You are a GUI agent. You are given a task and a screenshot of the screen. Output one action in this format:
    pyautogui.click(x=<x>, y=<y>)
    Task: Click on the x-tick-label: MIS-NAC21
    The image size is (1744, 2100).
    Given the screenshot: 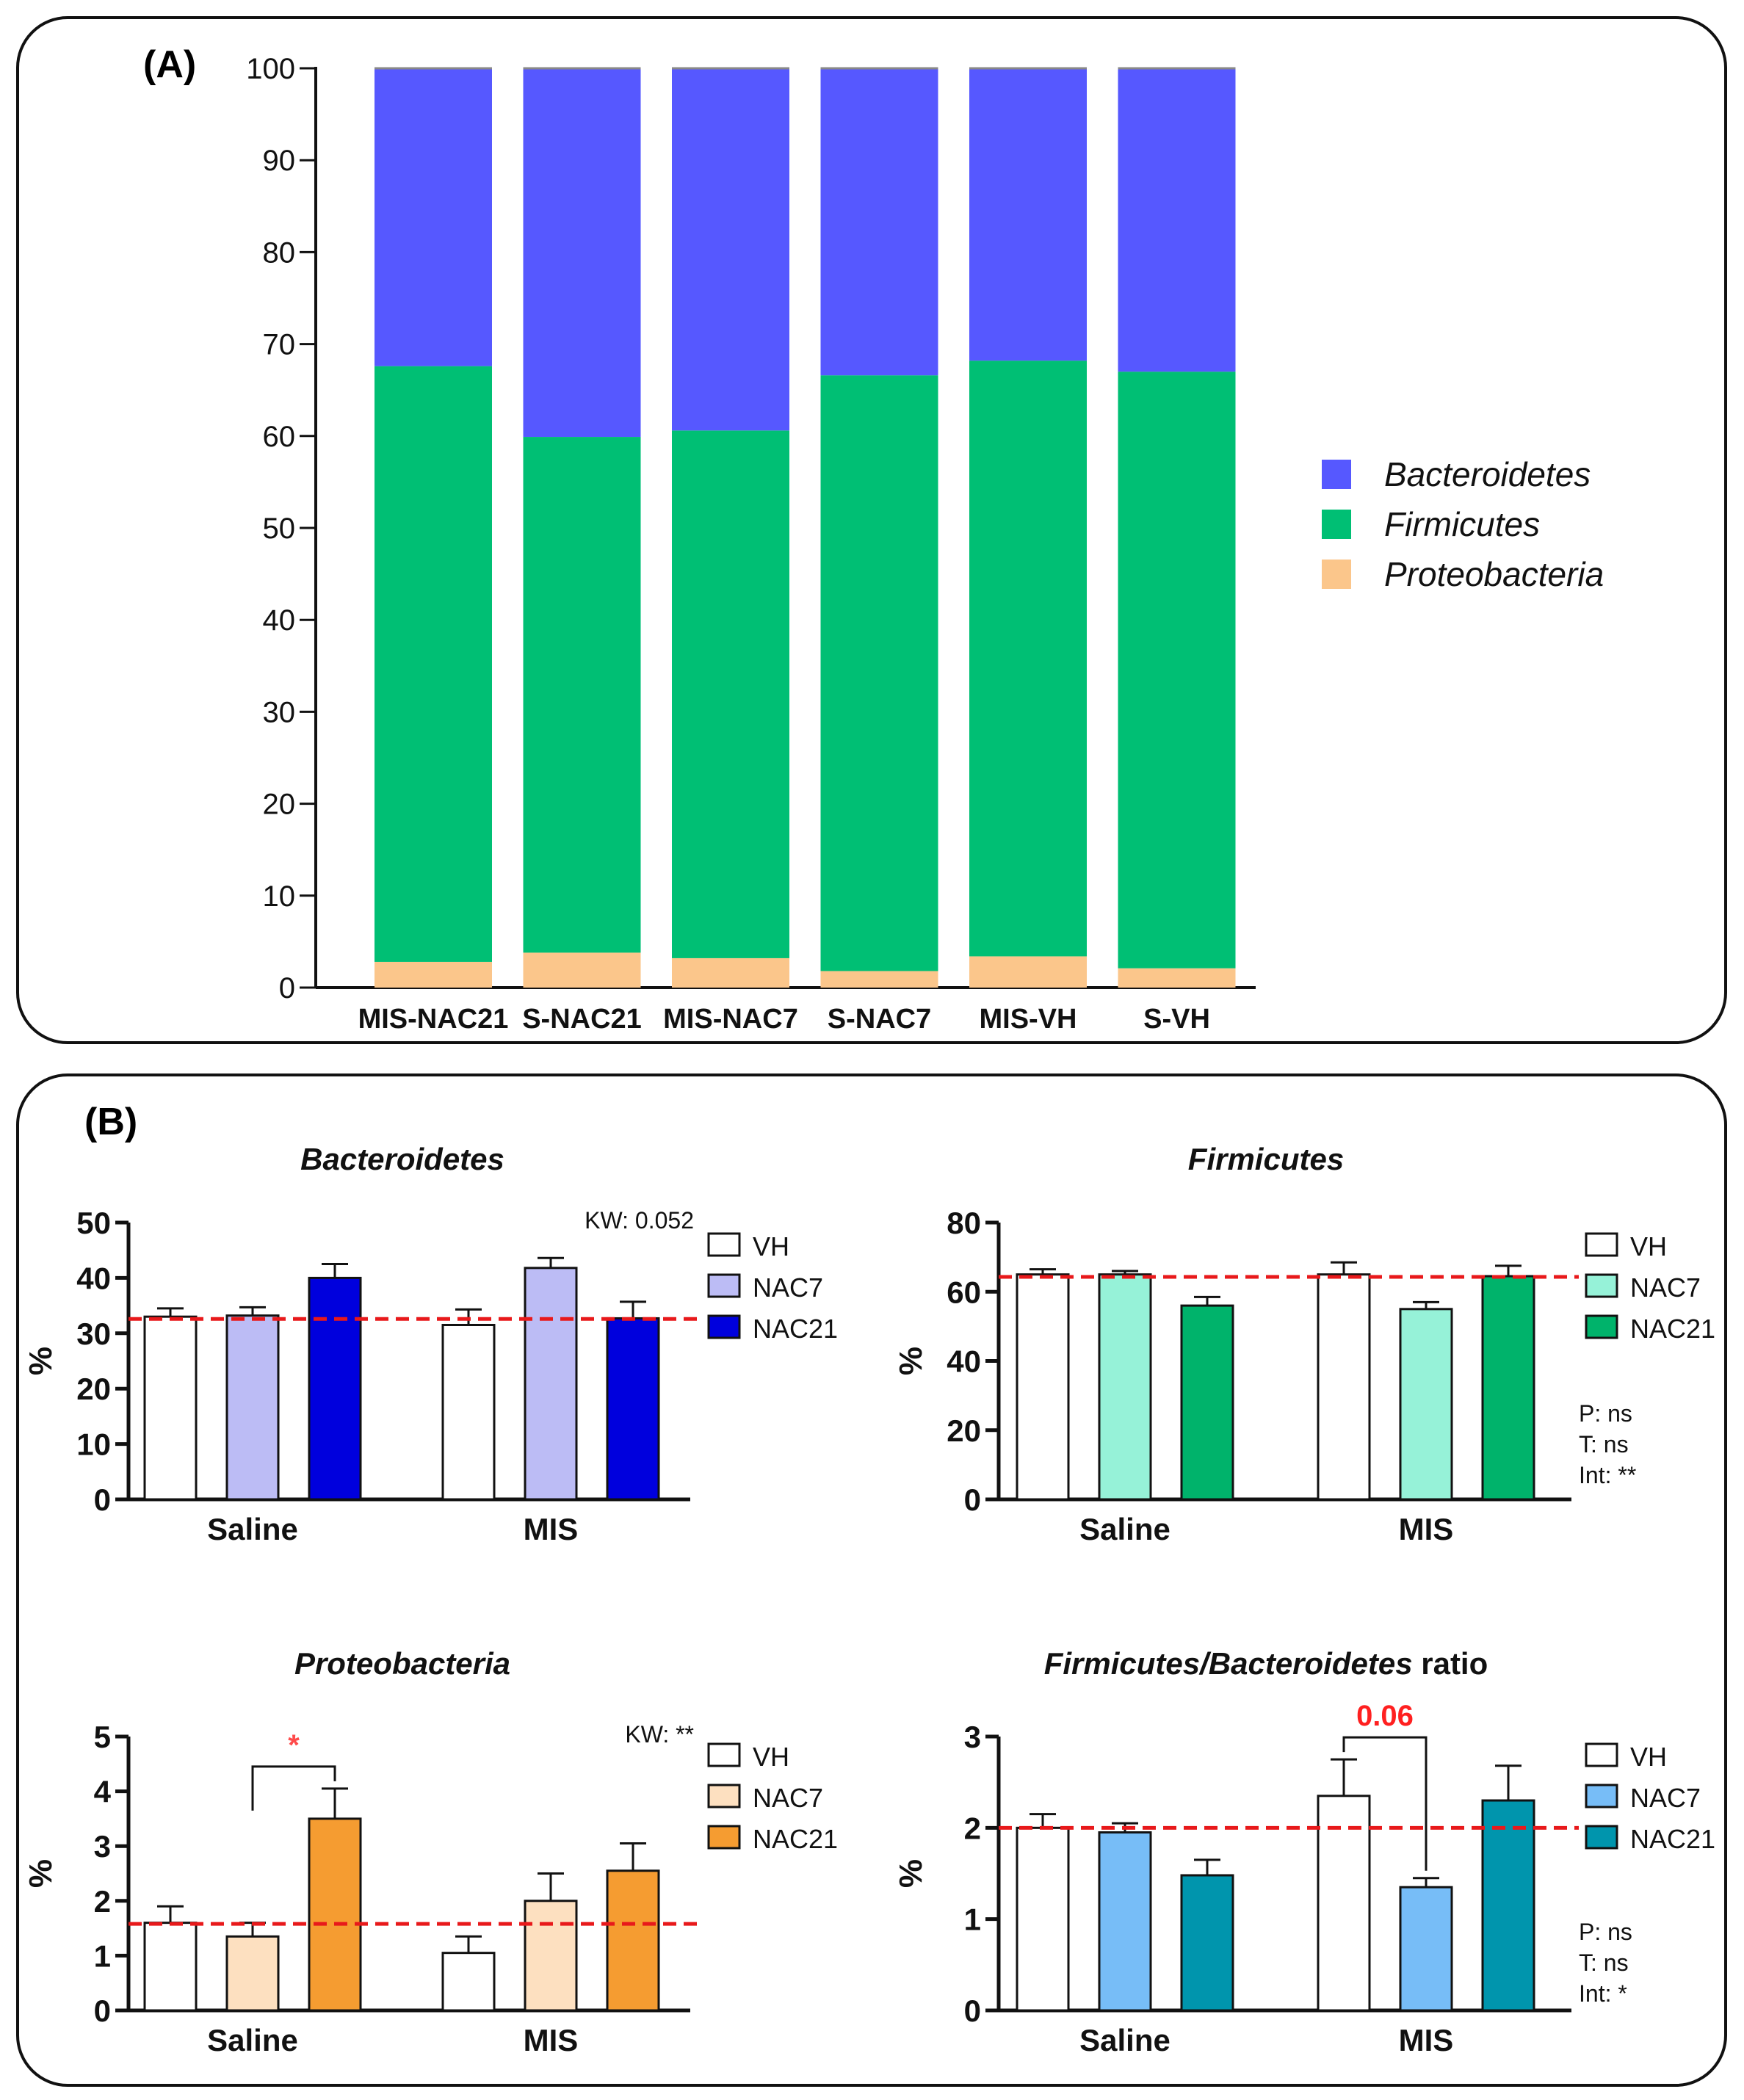 What is the action you would take?
    pyautogui.click(x=433, y=1020)
    